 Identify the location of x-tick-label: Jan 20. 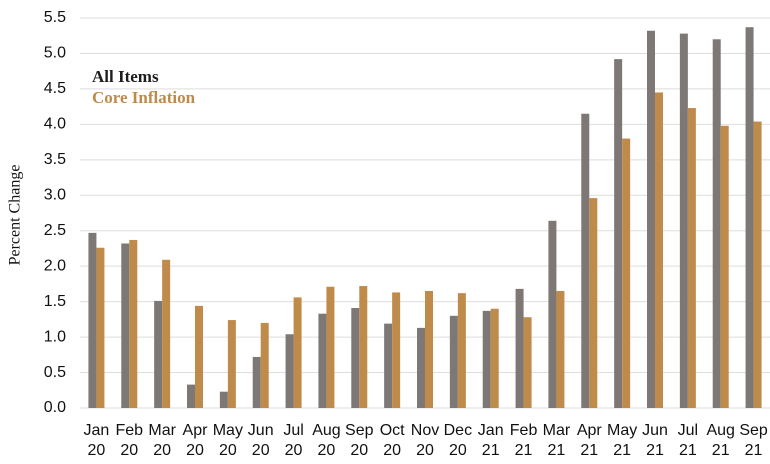
(96, 440).